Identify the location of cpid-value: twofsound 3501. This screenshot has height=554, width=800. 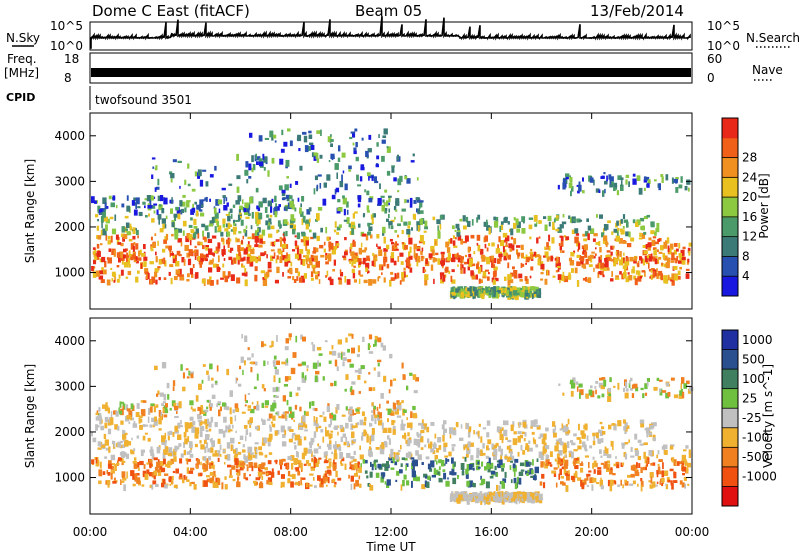
(143, 100).